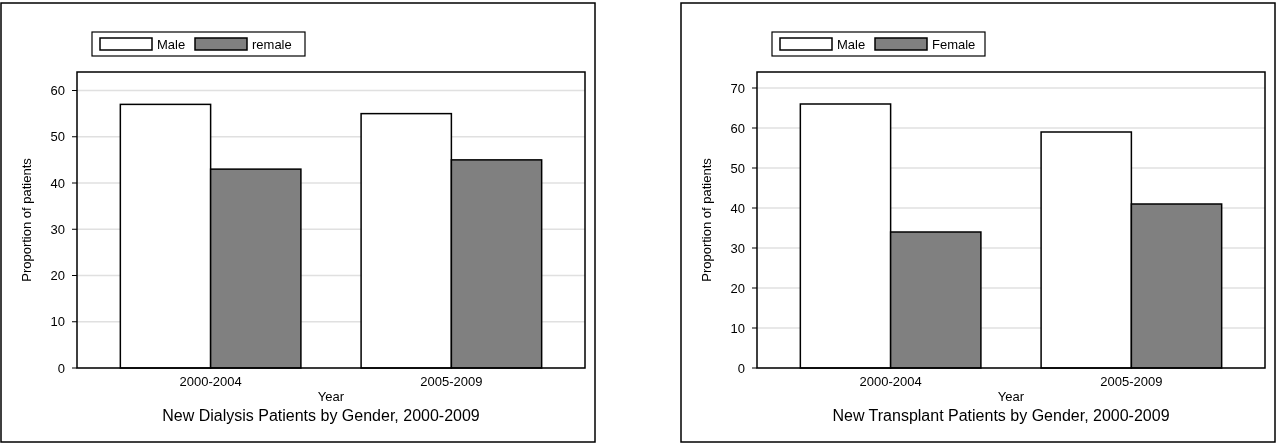 The image size is (1276, 445). Describe the element at coordinates (737, 88) in the screenshot. I see `y-tick-label: 70` at that location.